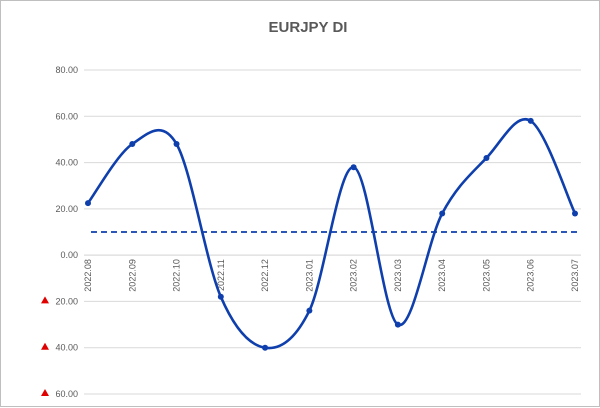 The width and height of the screenshot is (600, 408). What do you see at coordinates (177, 275) in the screenshot?
I see `x-tick-label: 2022.10` at bounding box center [177, 275].